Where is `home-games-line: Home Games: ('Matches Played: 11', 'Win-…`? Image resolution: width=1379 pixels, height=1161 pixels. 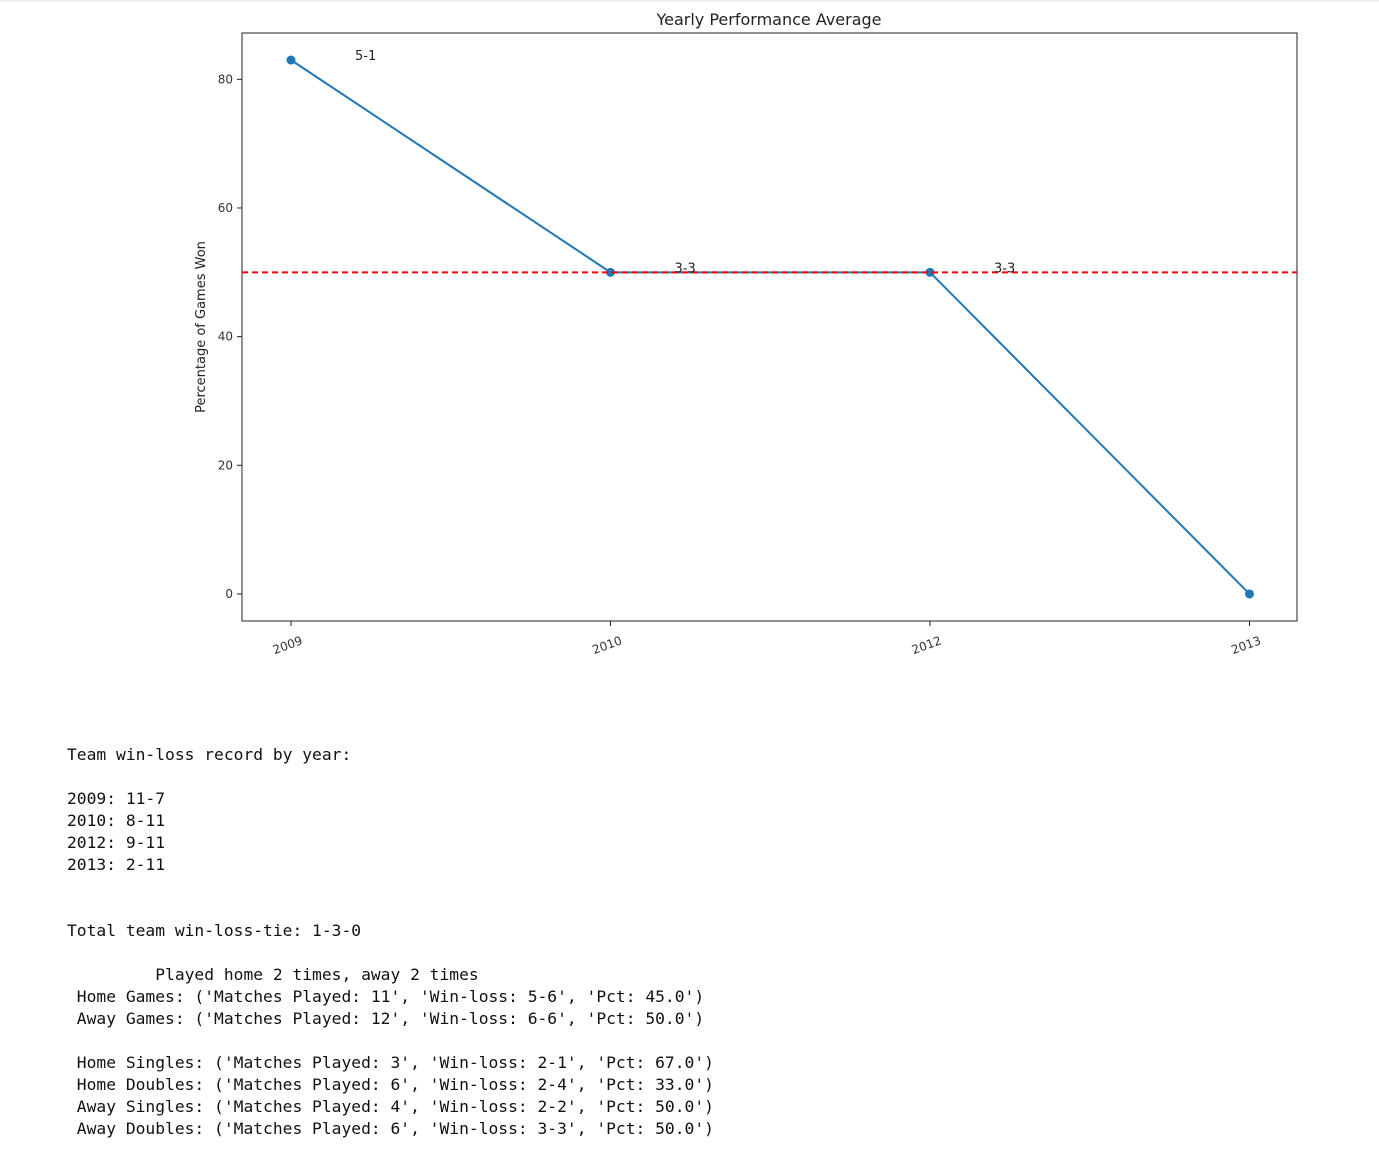
home-games-line: Home Games: ('Matches Played: 11', 'Win-… is located at coordinates (386, 996).